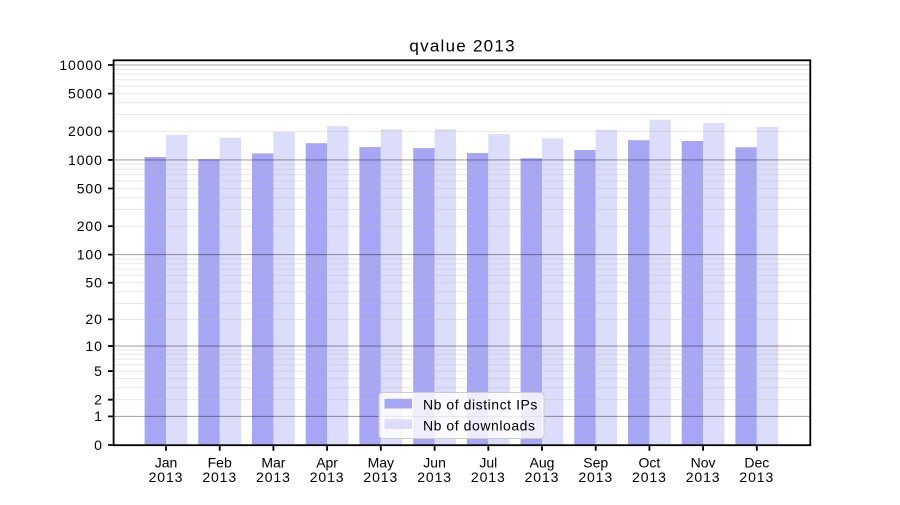 The image size is (900, 505). What do you see at coordinates (756, 463) in the screenshot?
I see `svg-text: Dec` at bounding box center [756, 463].